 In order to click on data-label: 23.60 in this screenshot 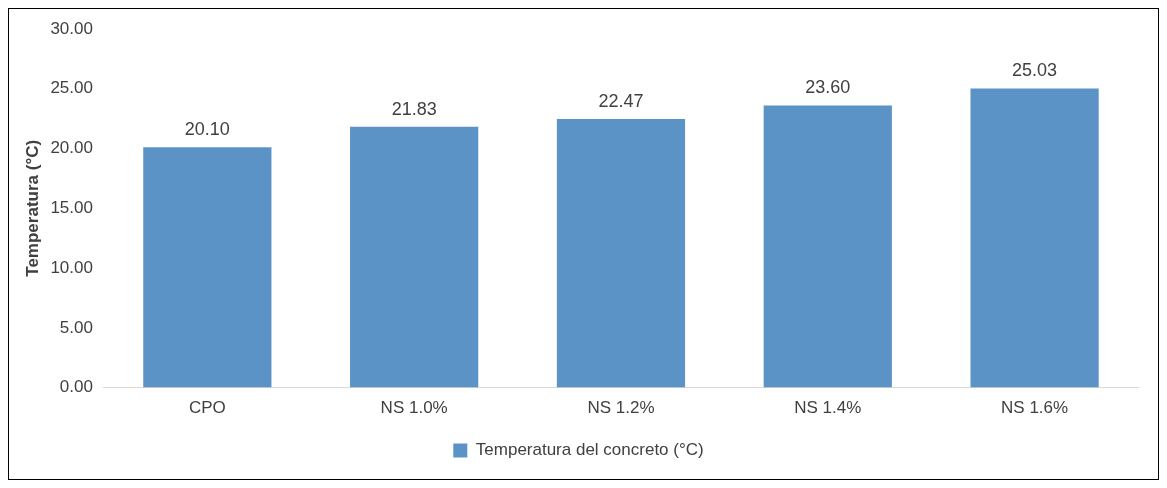, I will do `click(828, 87)`.